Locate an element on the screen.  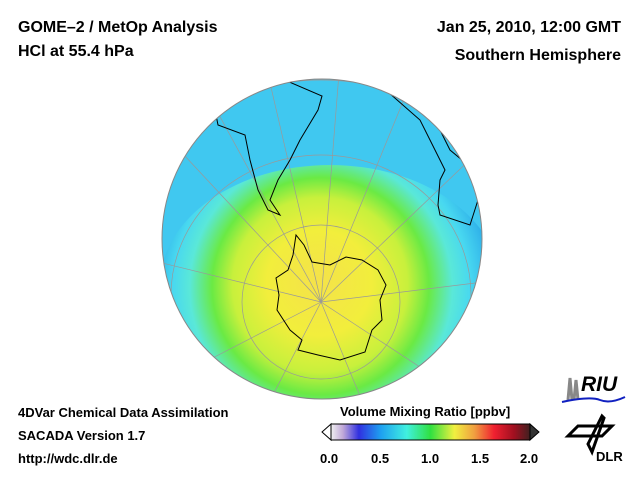
footer-method: 4DVar Chemical Data Assimilation is located at coordinates (123, 412).